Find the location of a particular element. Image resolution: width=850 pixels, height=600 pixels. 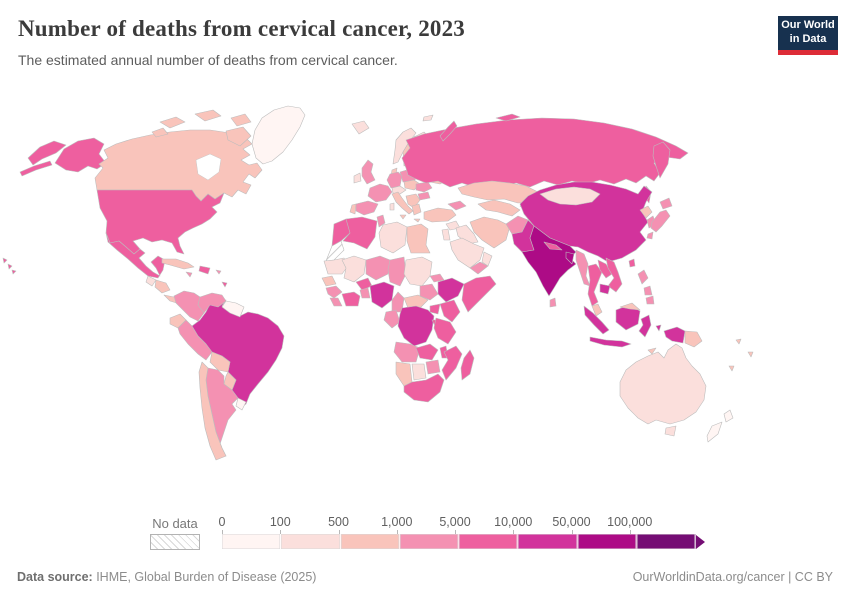

country-zambia is located at coordinates (427, 352).